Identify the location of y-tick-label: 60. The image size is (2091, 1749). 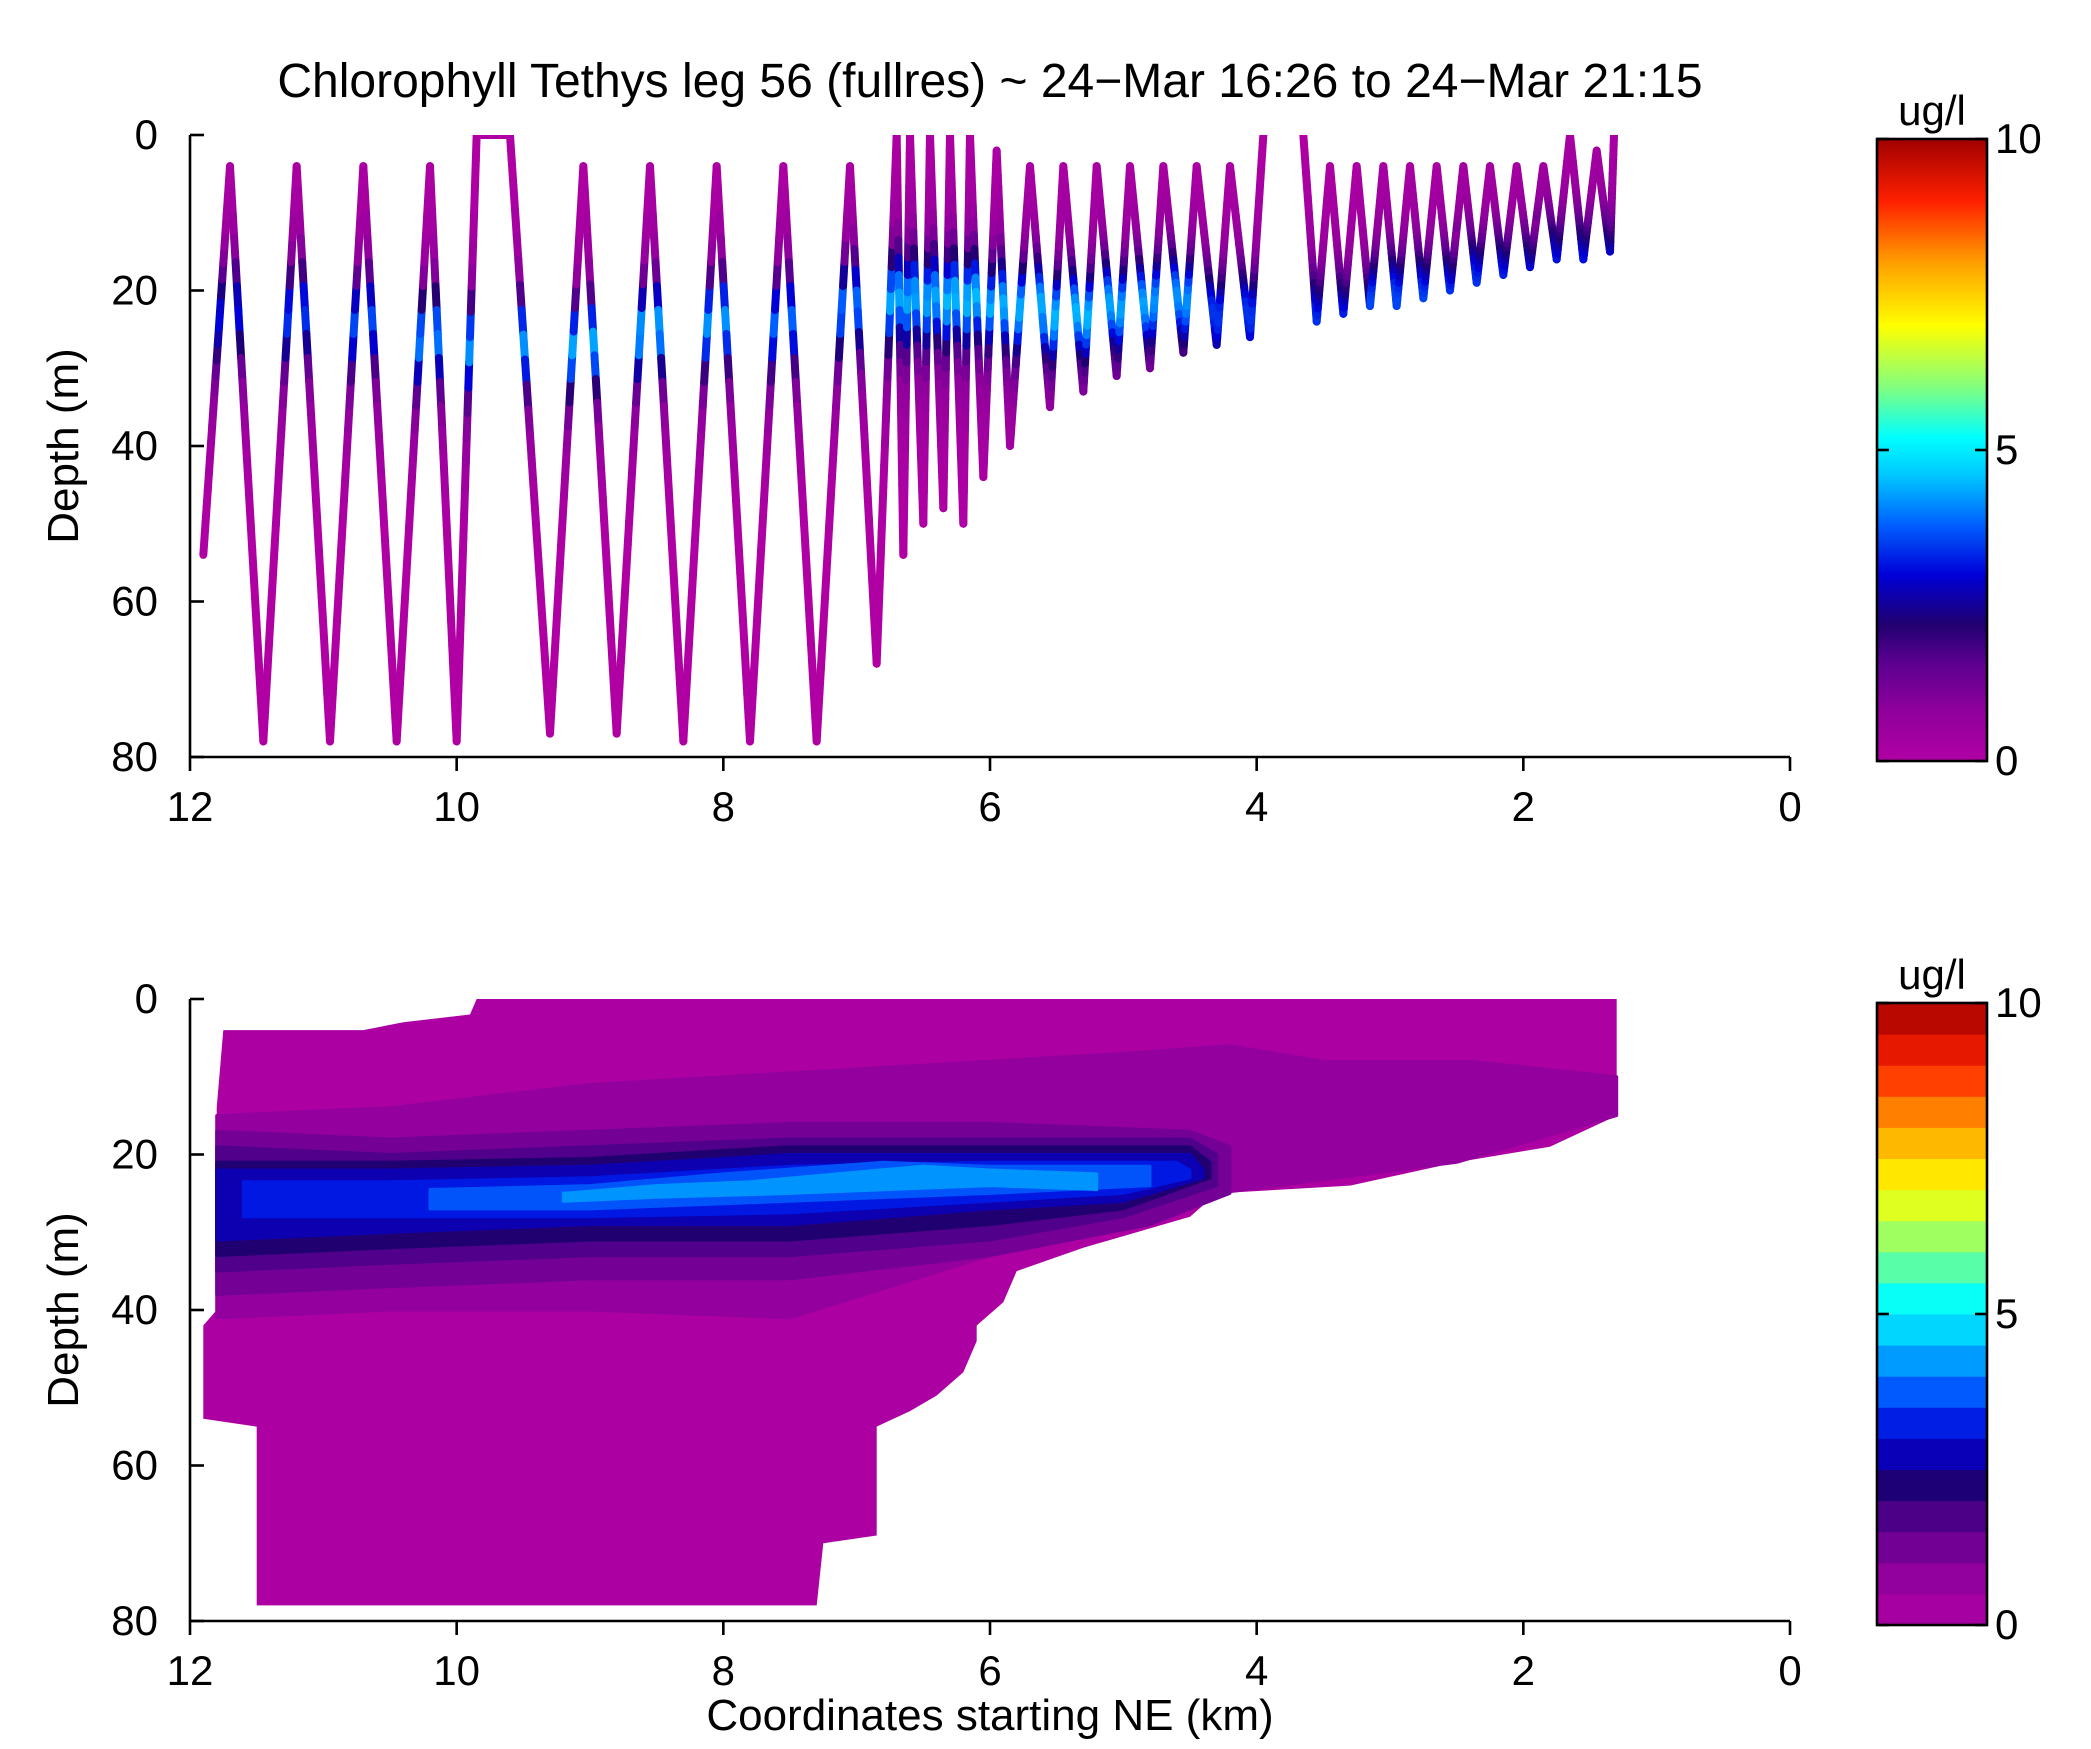
(134, 1465).